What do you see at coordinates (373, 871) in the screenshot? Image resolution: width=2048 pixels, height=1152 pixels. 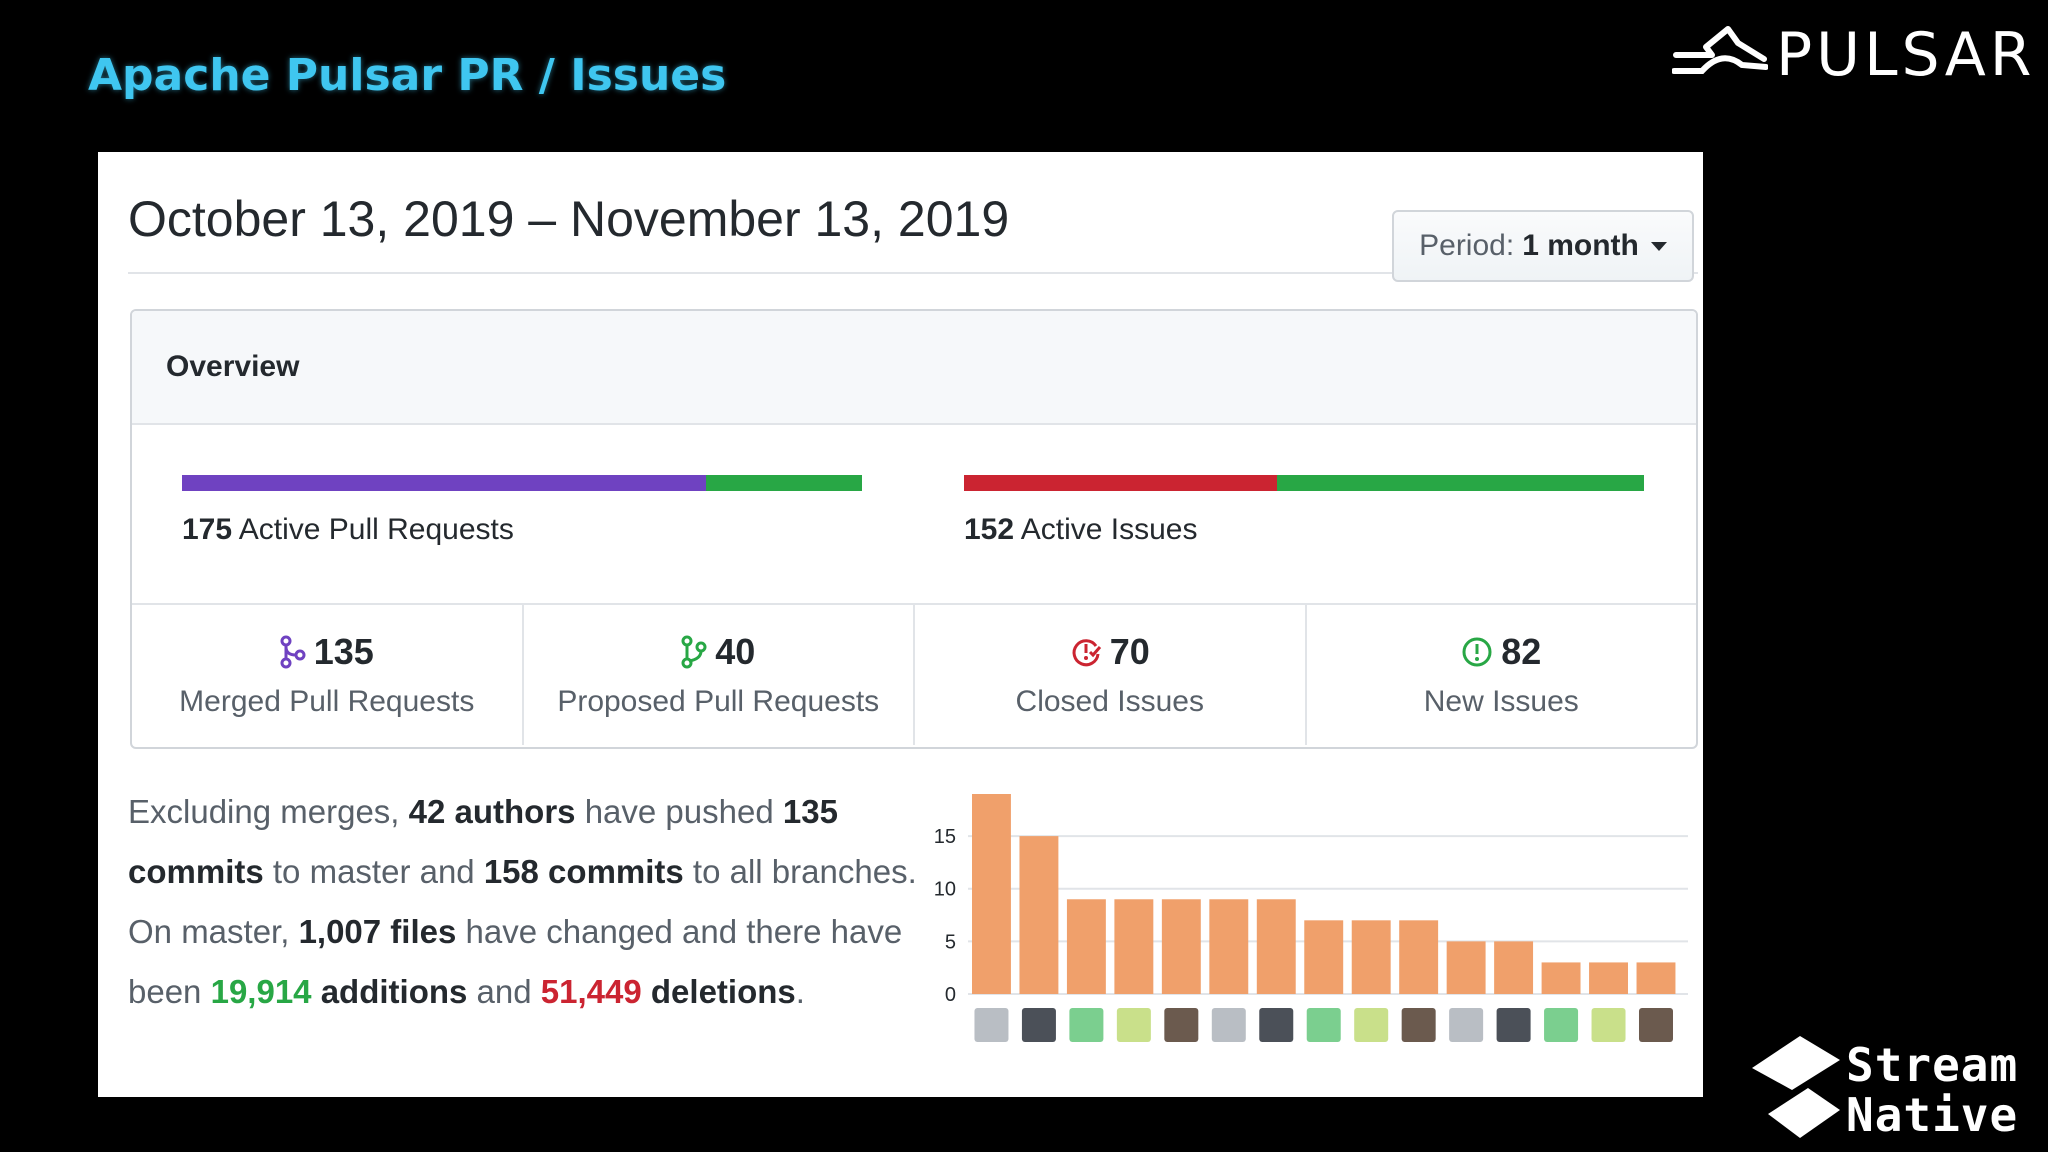 I see `summary-text-3: to master and` at bounding box center [373, 871].